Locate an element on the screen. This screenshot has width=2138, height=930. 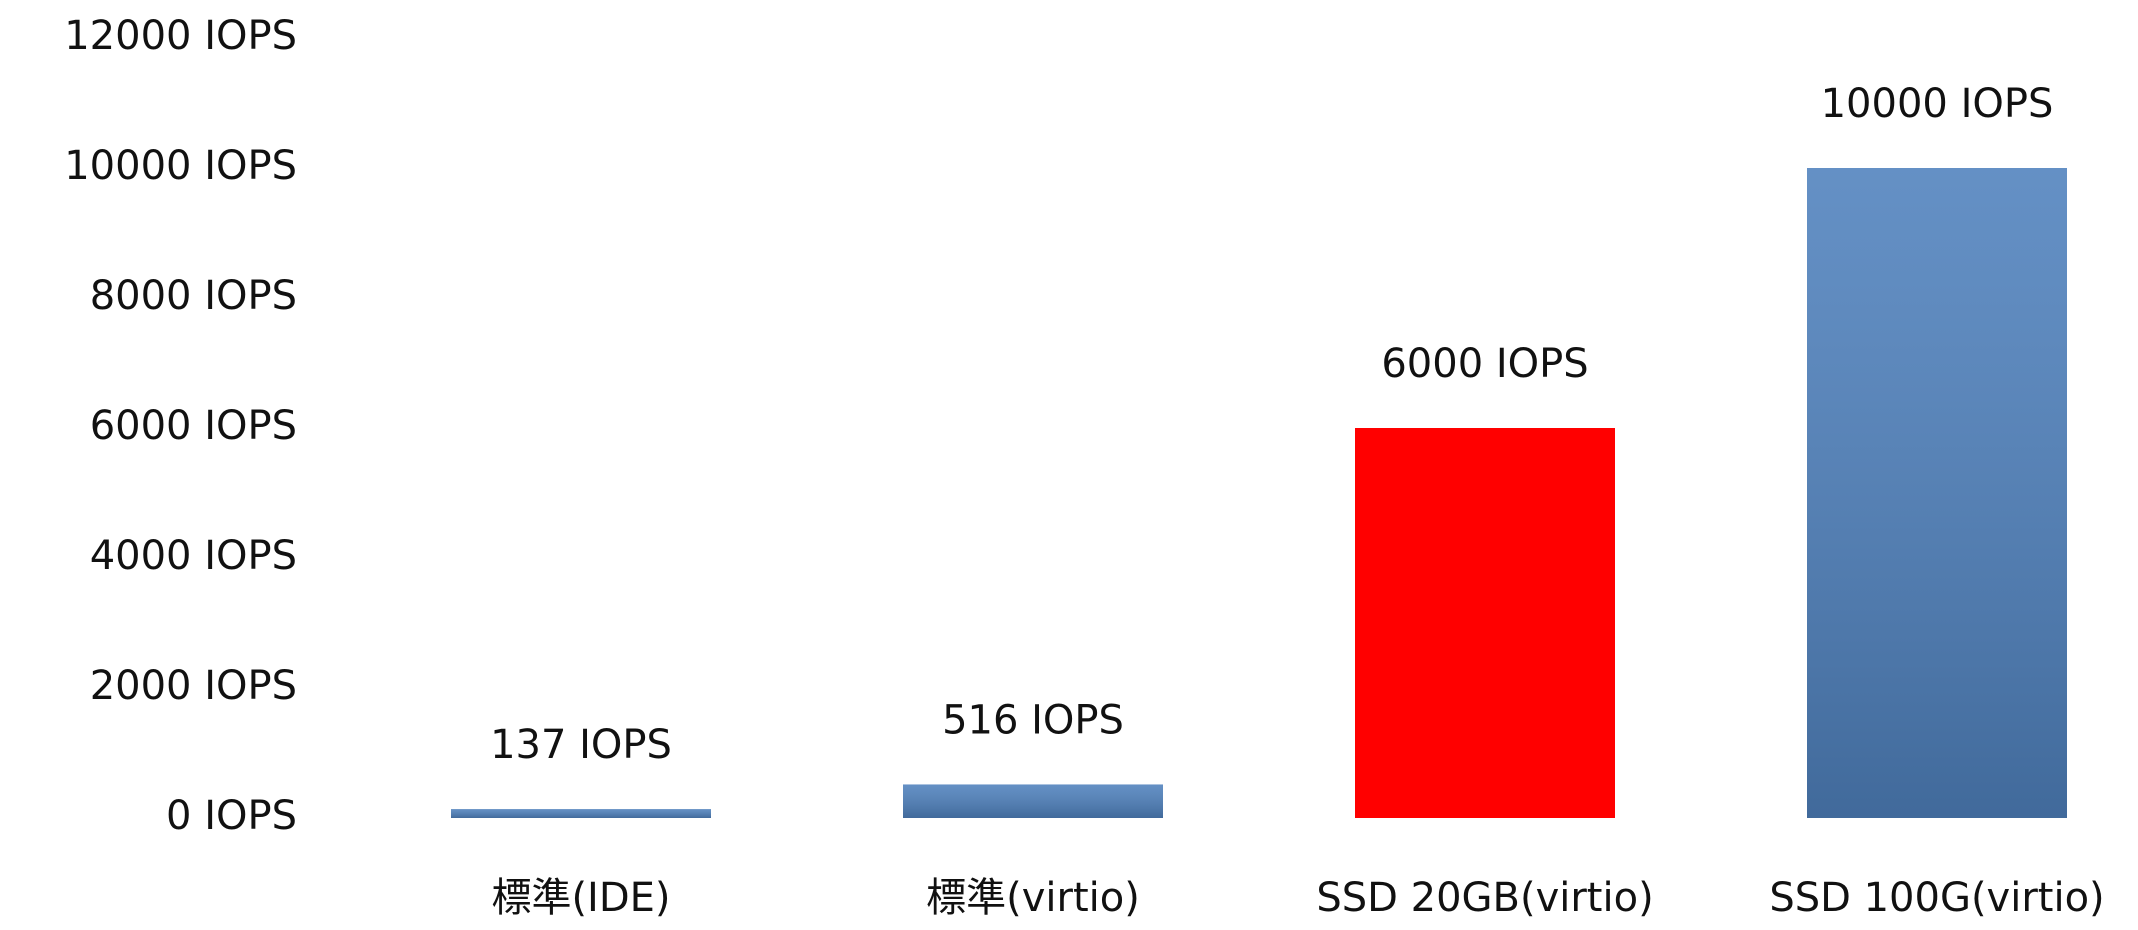
y-tick-label: 8000 IOPS is located at coordinates (193, 296).